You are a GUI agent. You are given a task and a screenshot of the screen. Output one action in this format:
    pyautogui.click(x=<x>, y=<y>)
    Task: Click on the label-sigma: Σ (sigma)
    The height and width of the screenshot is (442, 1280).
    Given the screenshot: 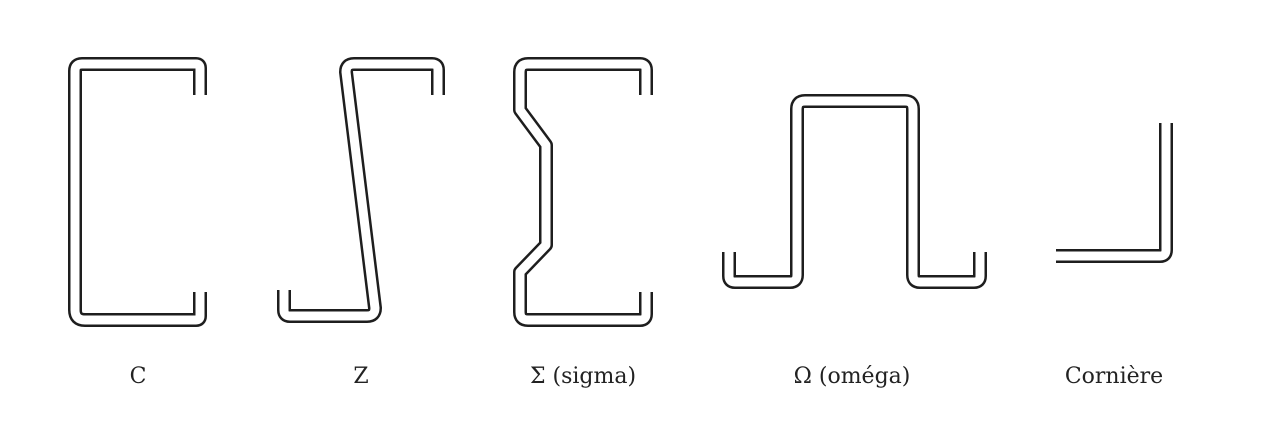 What is the action you would take?
    pyautogui.click(x=583, y=376)
    